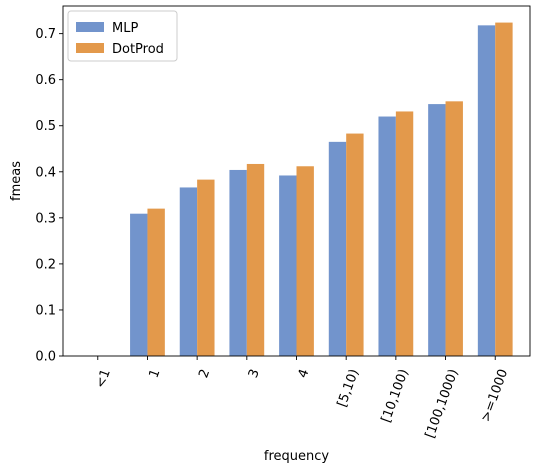 The image size is (536, 472). I want to click on y-tick-label: 0.6, so click(45, 80).